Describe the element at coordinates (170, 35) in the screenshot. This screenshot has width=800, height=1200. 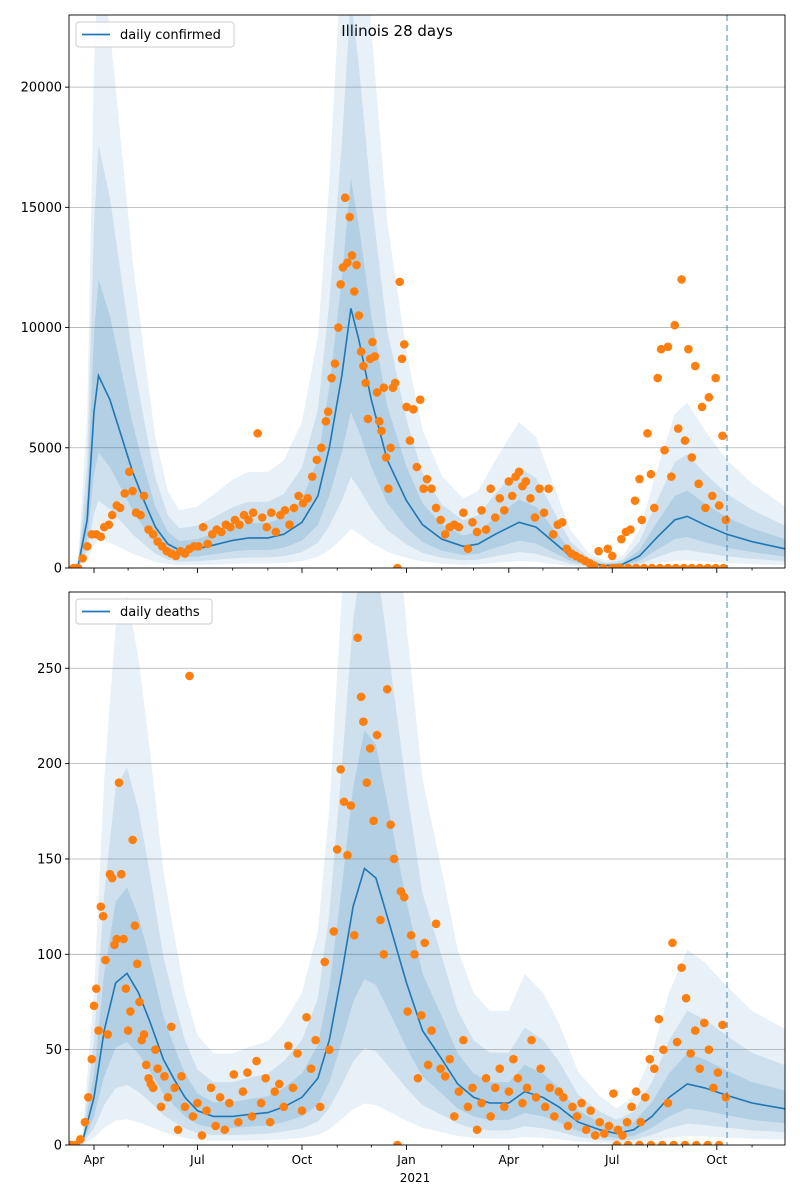
I see `legend-label: daily confirmed` at that location.